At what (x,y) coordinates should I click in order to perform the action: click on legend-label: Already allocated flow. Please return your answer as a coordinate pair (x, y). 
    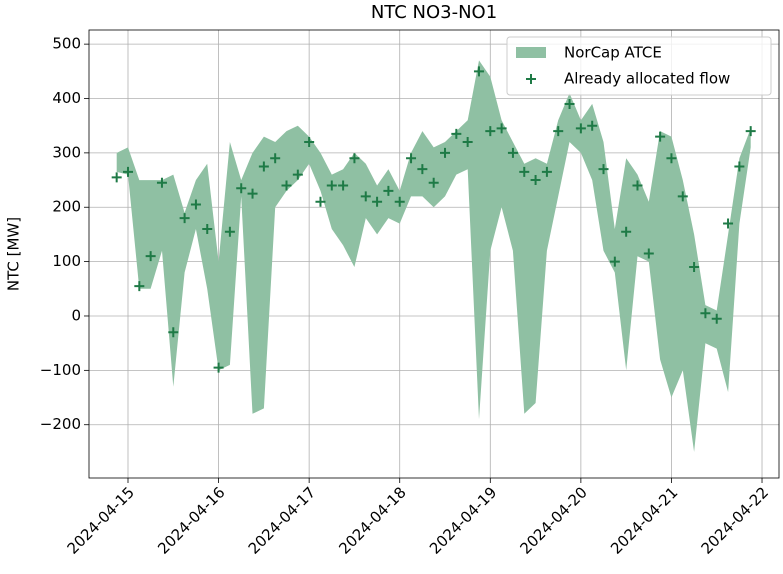
    Looking at the image, I should click on (647, 79).